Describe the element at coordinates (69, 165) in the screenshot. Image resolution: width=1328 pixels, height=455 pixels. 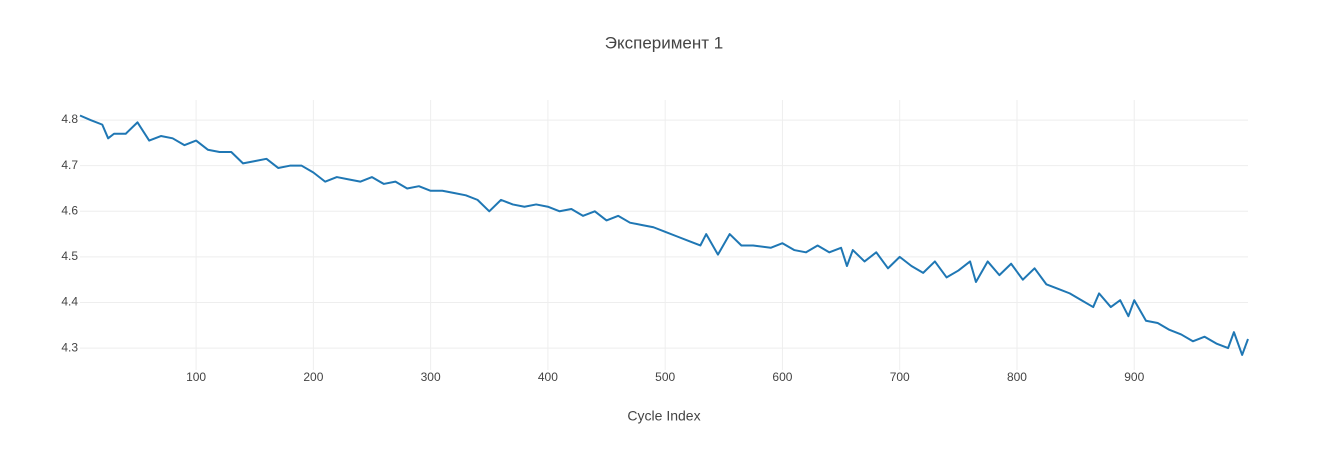
I see `y-tick-label: 4.7` at that location.